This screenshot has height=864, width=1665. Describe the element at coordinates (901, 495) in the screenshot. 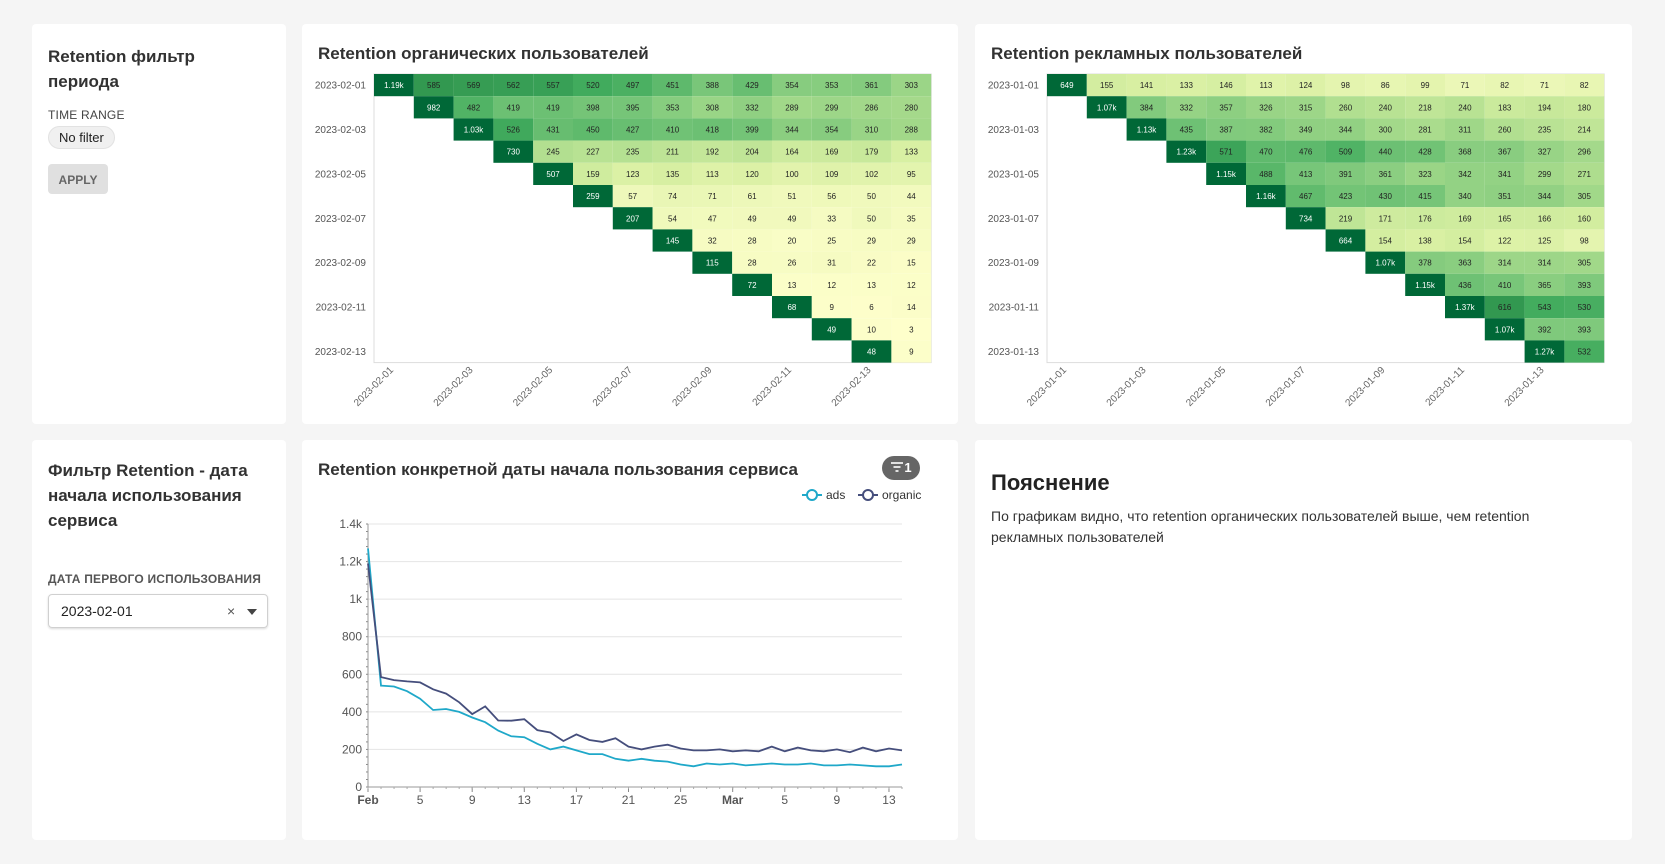

I see `legend-label: organic` at that location.